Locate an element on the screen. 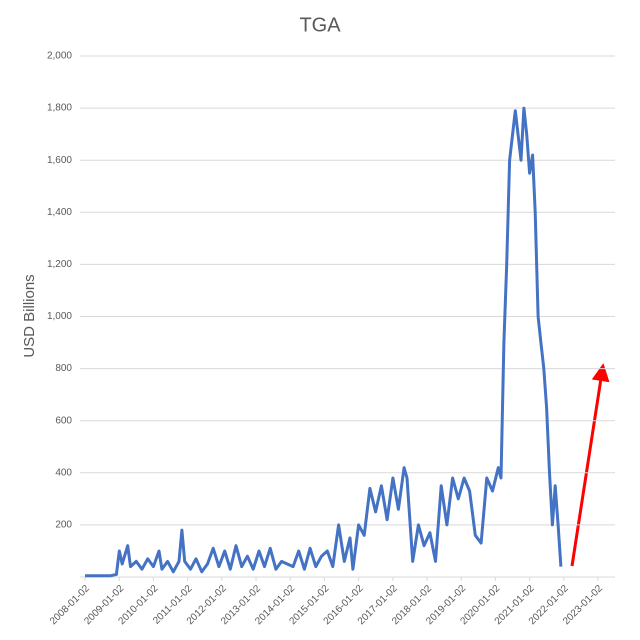  y-tick-label: 600 is located at coordinates (63, 420).